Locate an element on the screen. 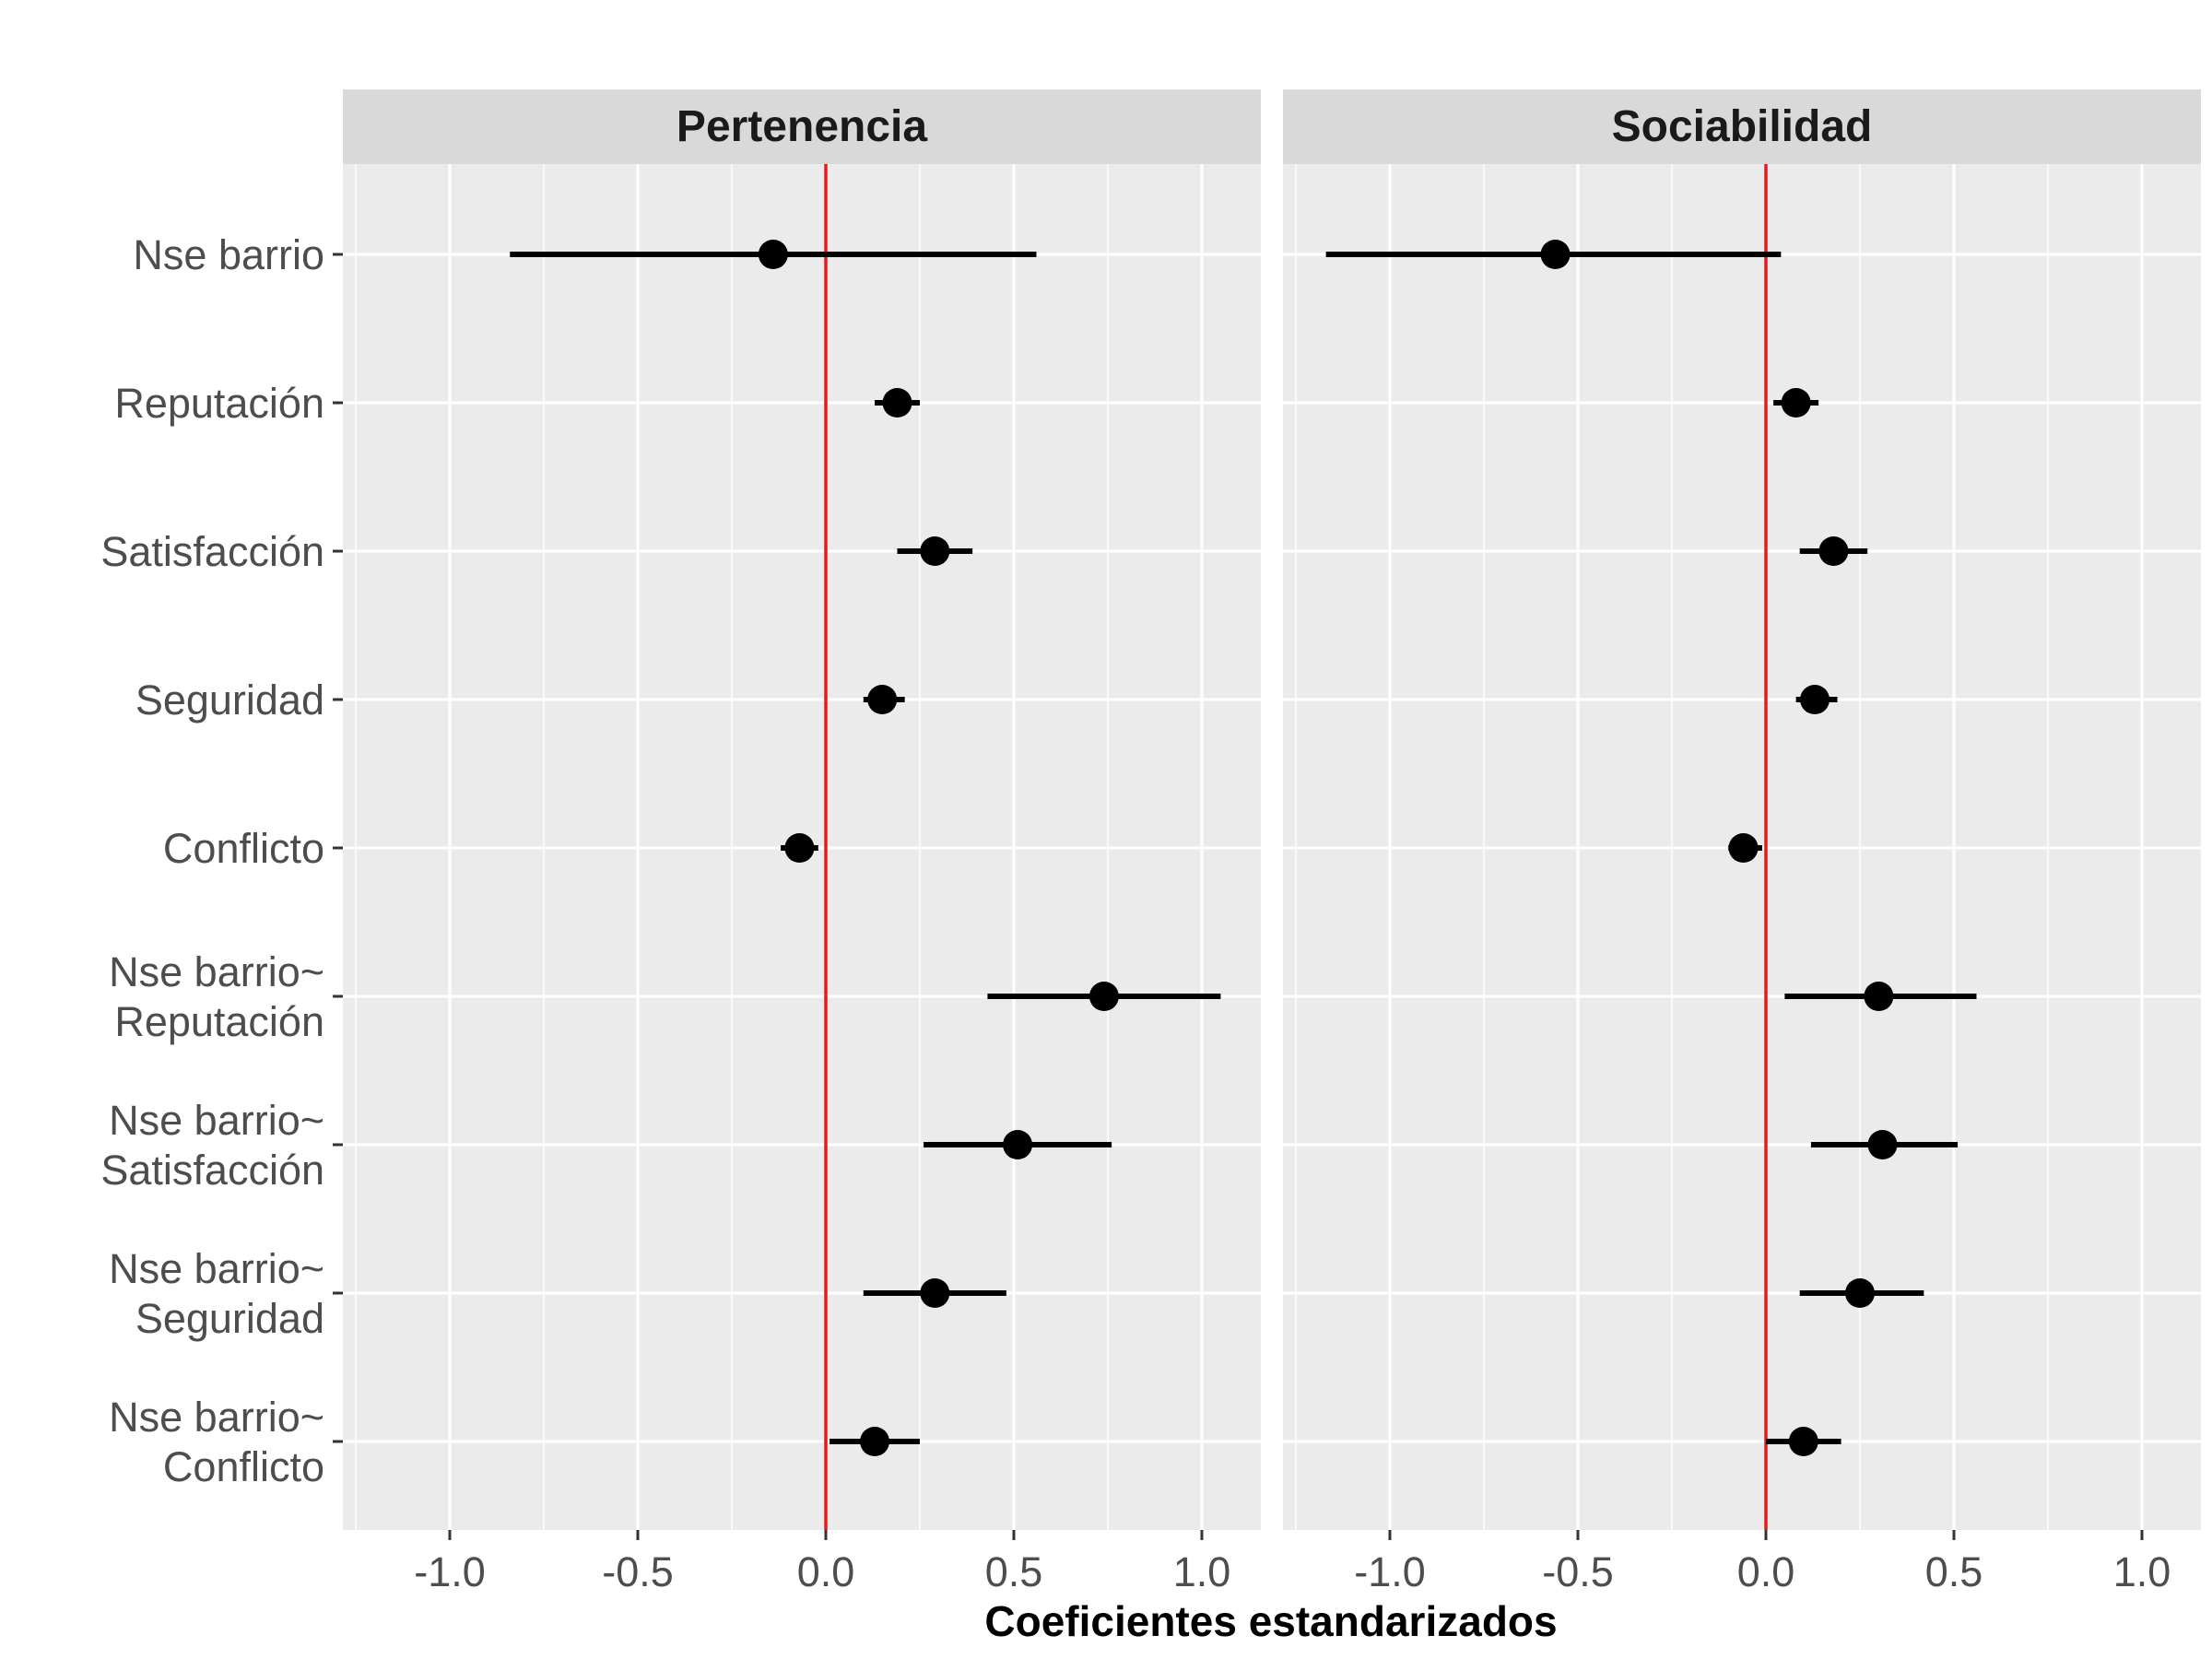  y-tick-label-line: Nse barrio is located at coordinates (228, 254).